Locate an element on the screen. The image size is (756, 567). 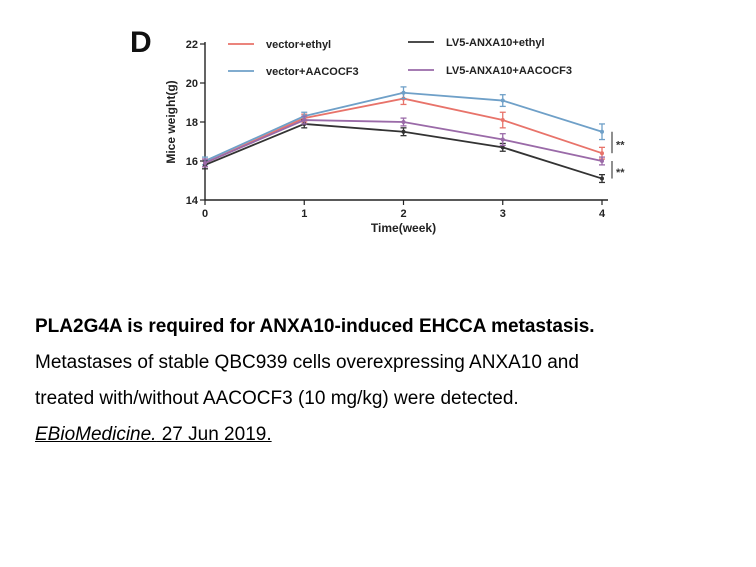
chart-plot-area: ** ** is located at coordinates (413, 135).